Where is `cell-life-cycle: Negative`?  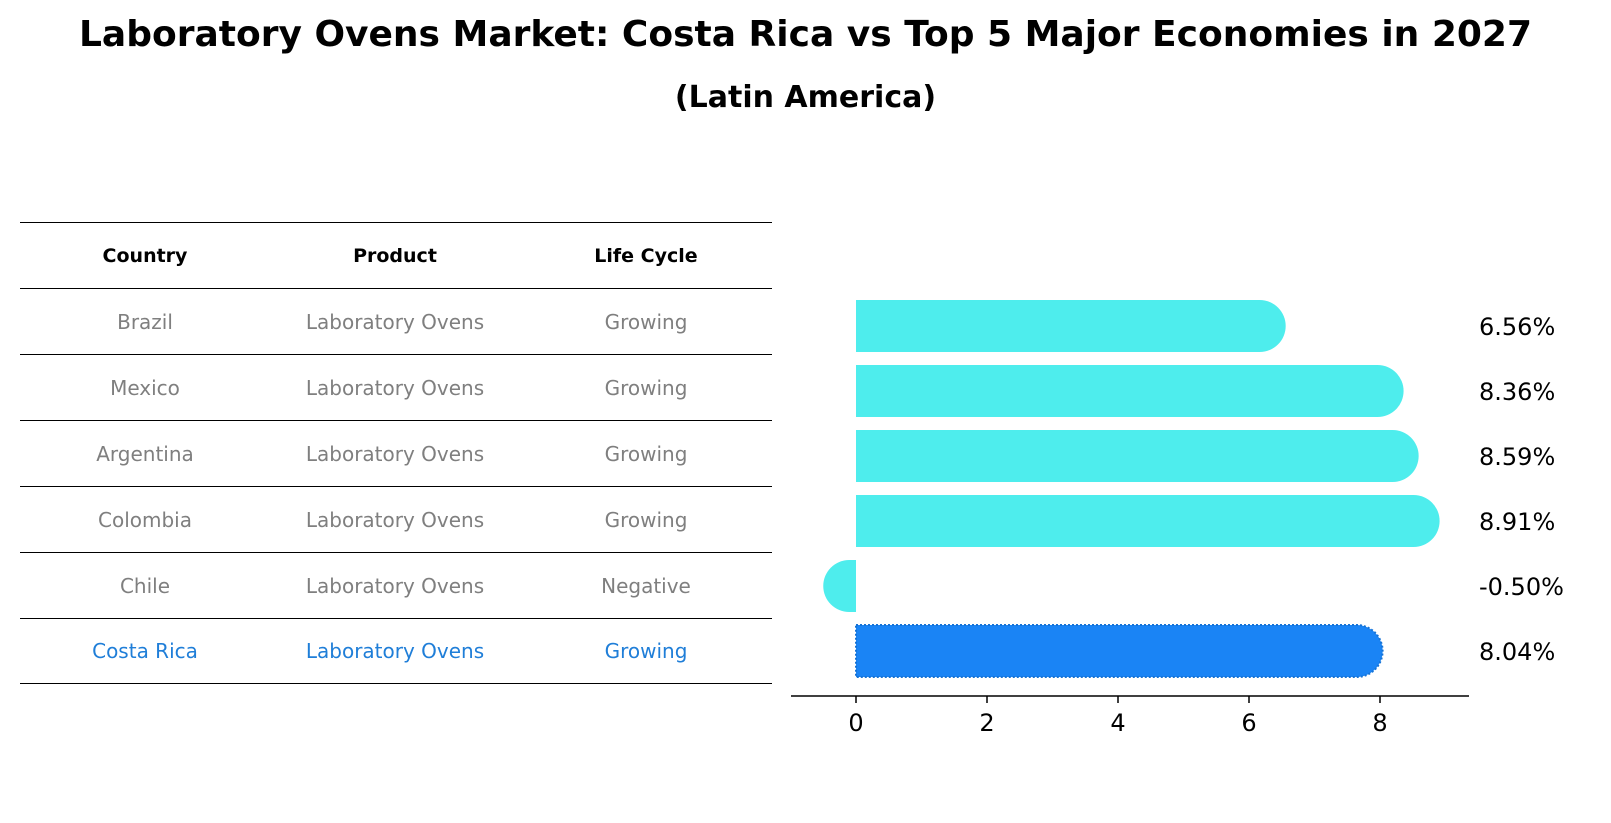 cell-life-cycle: Negative is located at coordinates (646, 585).